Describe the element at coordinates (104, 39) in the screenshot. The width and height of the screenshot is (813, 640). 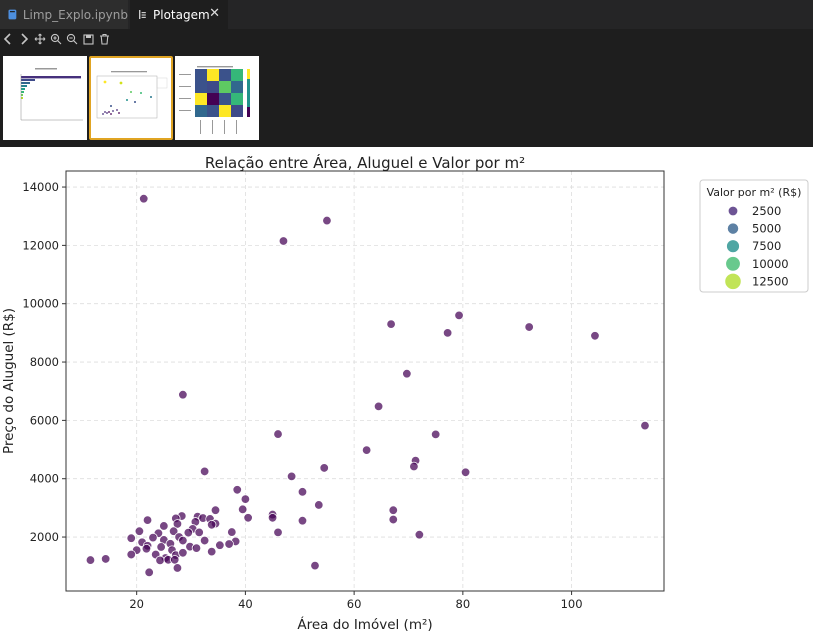
I see `trash-icon` at that location.